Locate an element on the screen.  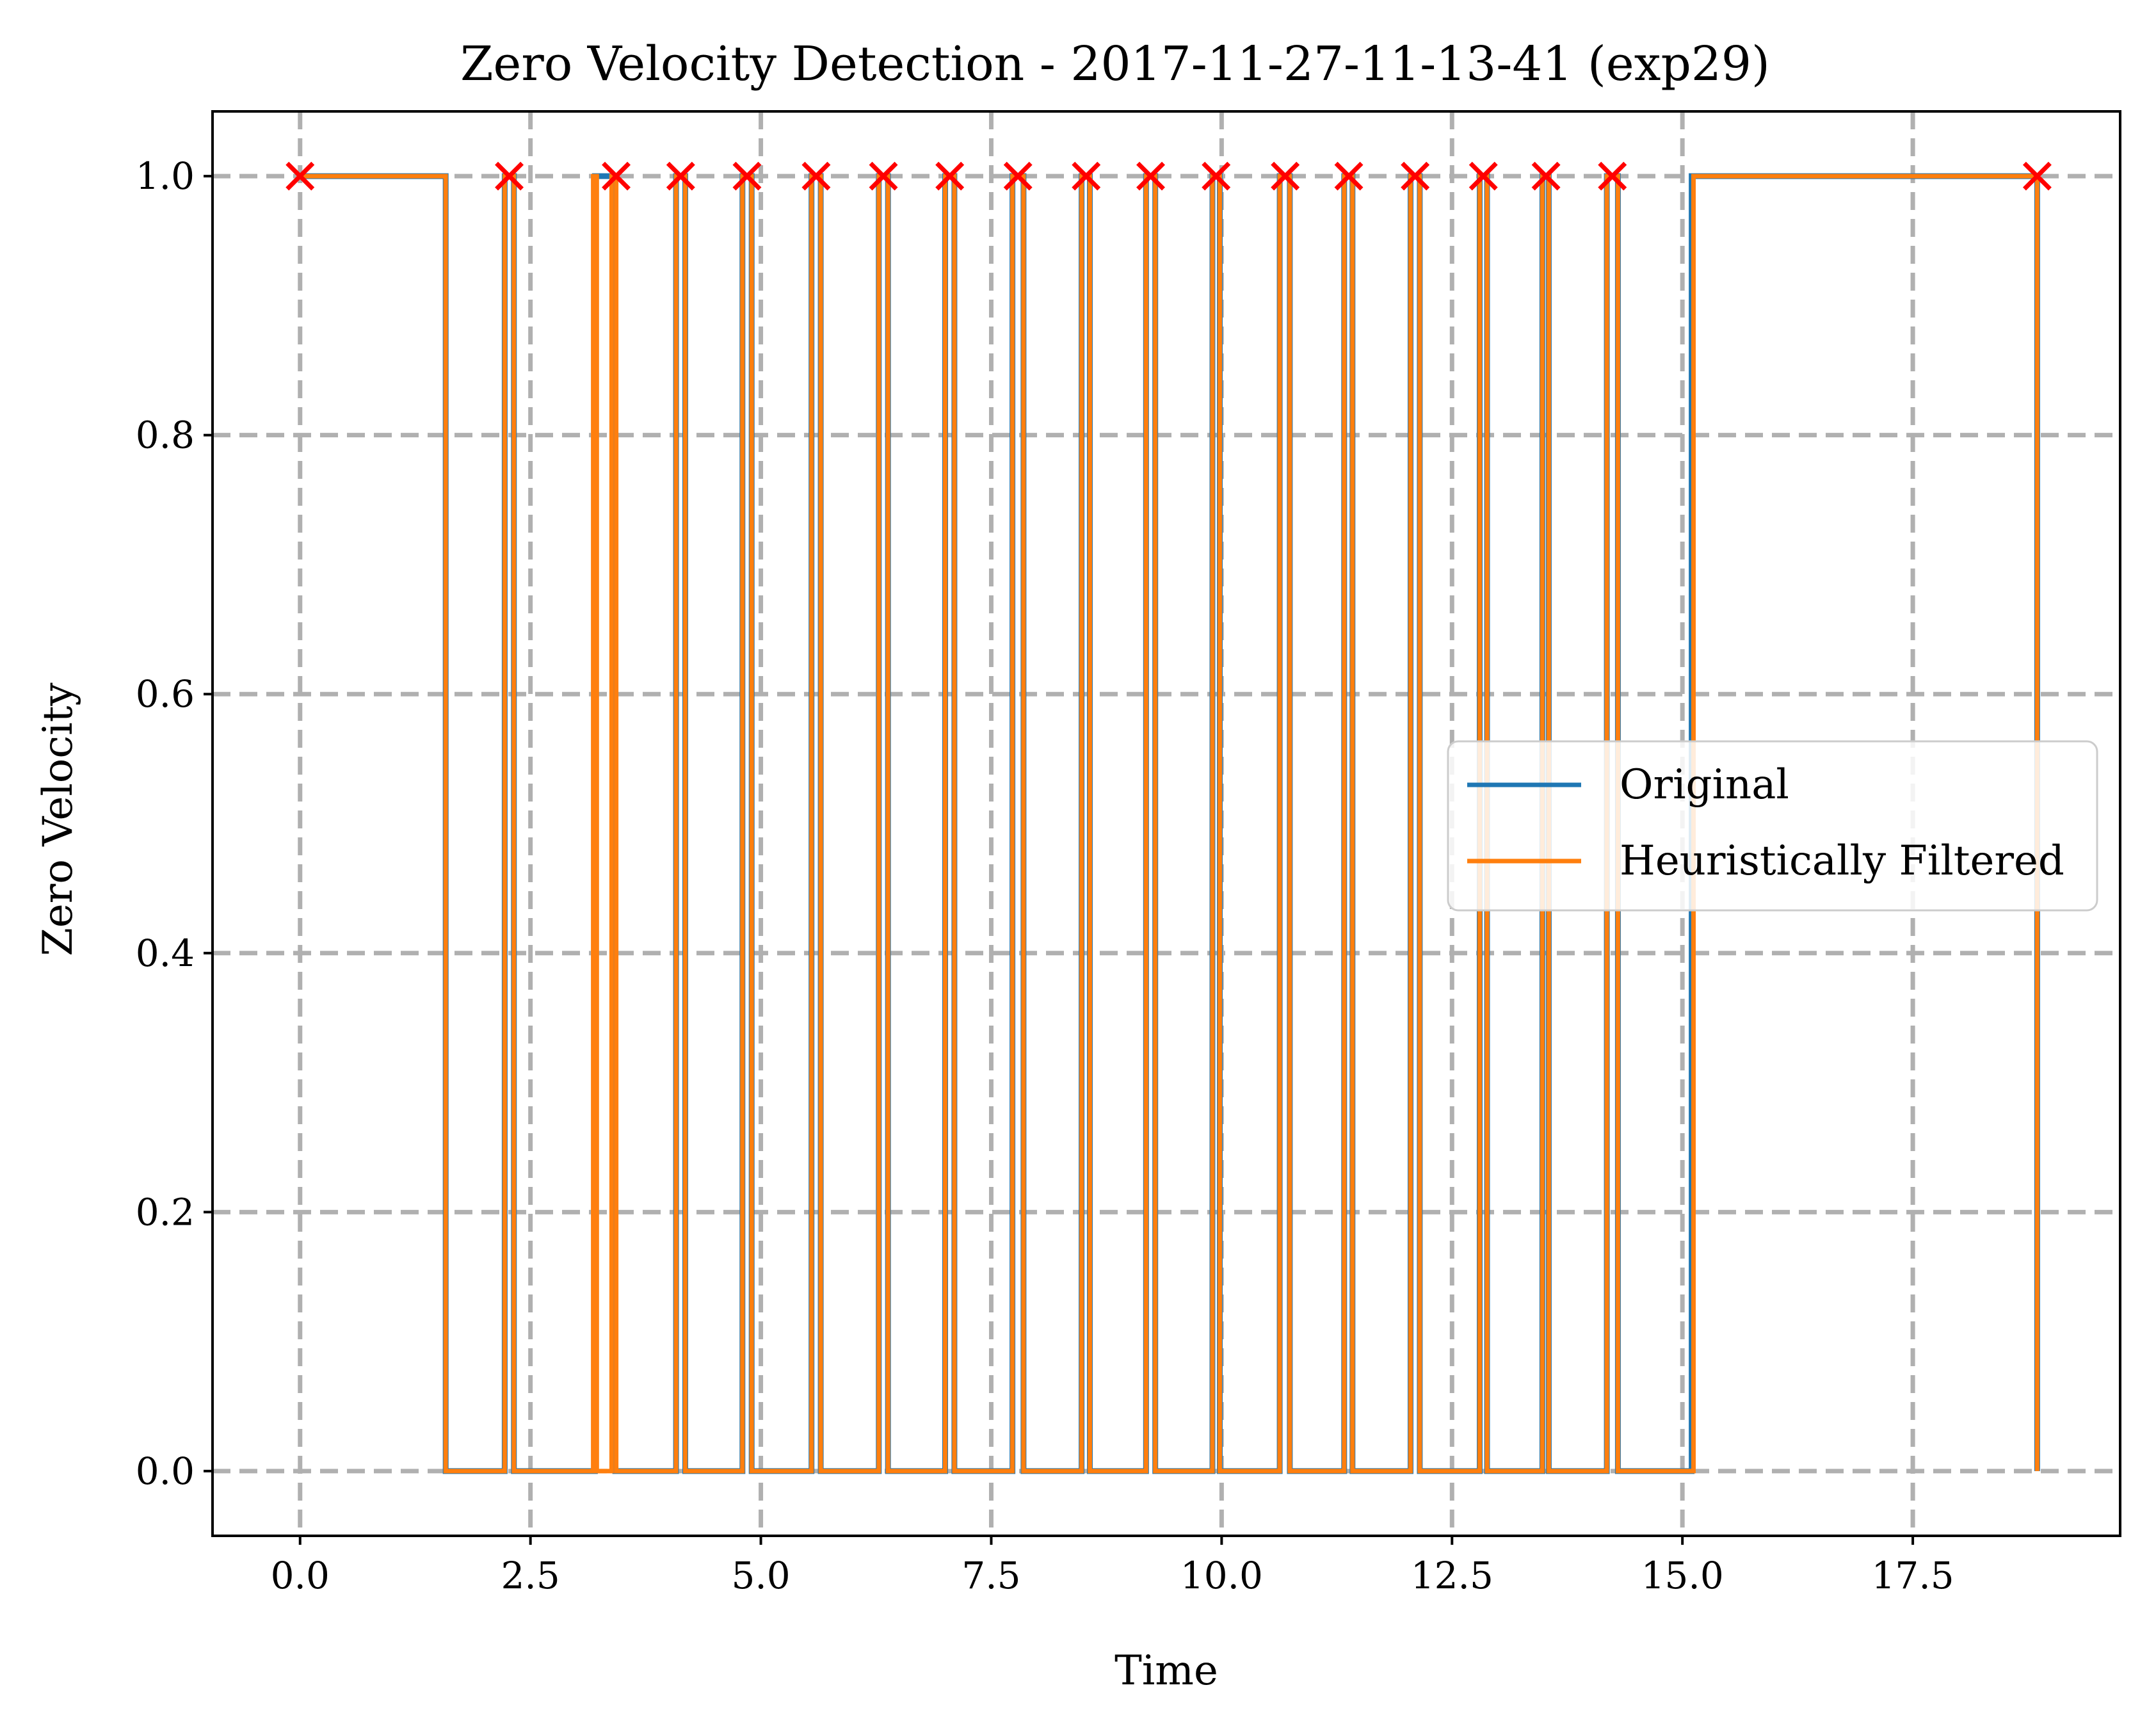
legend: Original Heuristically Filtered is located at coordinates (1772, 825).